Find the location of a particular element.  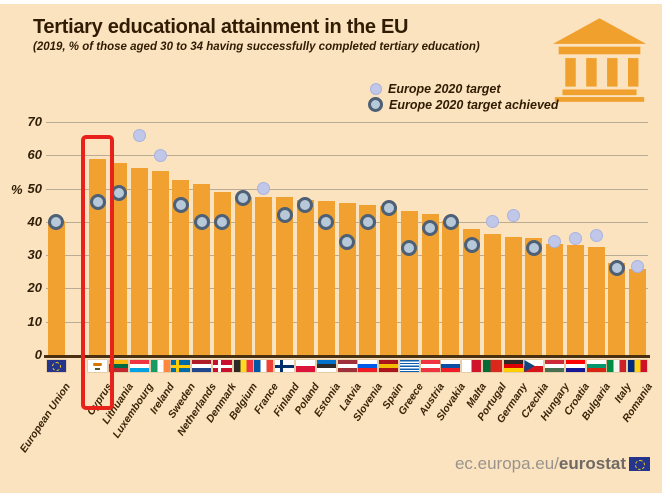

bar-european-union is located at coordinates (56, 287).